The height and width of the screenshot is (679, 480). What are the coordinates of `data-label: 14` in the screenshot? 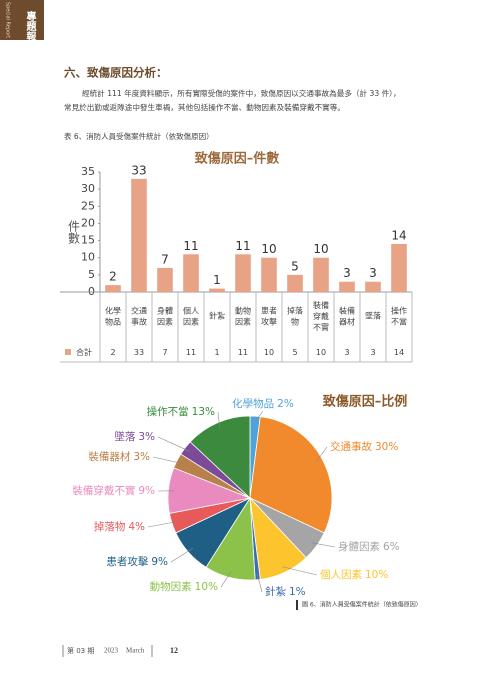 It's located at (398, 236).